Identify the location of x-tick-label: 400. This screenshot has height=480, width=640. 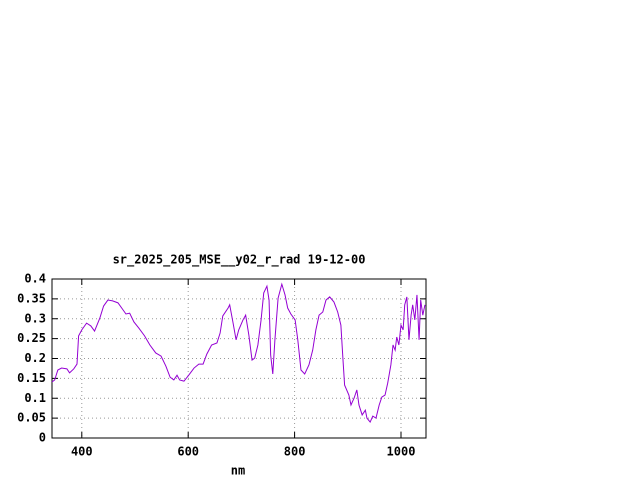
(82, 452).